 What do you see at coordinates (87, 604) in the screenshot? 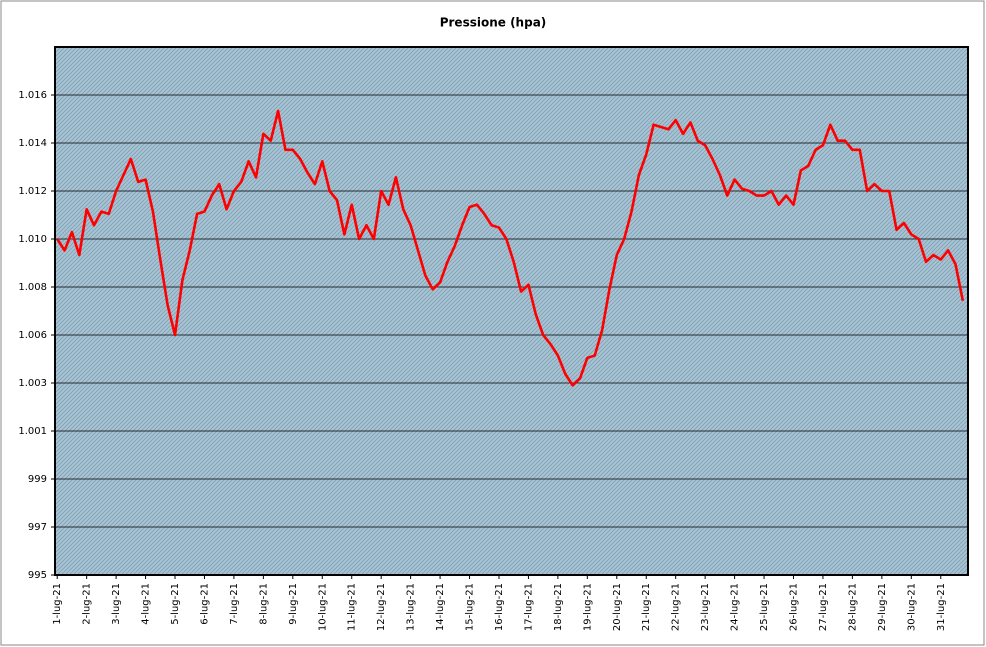
I see `x-tick-label: 2-lug-21` at bounding box center [87, 604].